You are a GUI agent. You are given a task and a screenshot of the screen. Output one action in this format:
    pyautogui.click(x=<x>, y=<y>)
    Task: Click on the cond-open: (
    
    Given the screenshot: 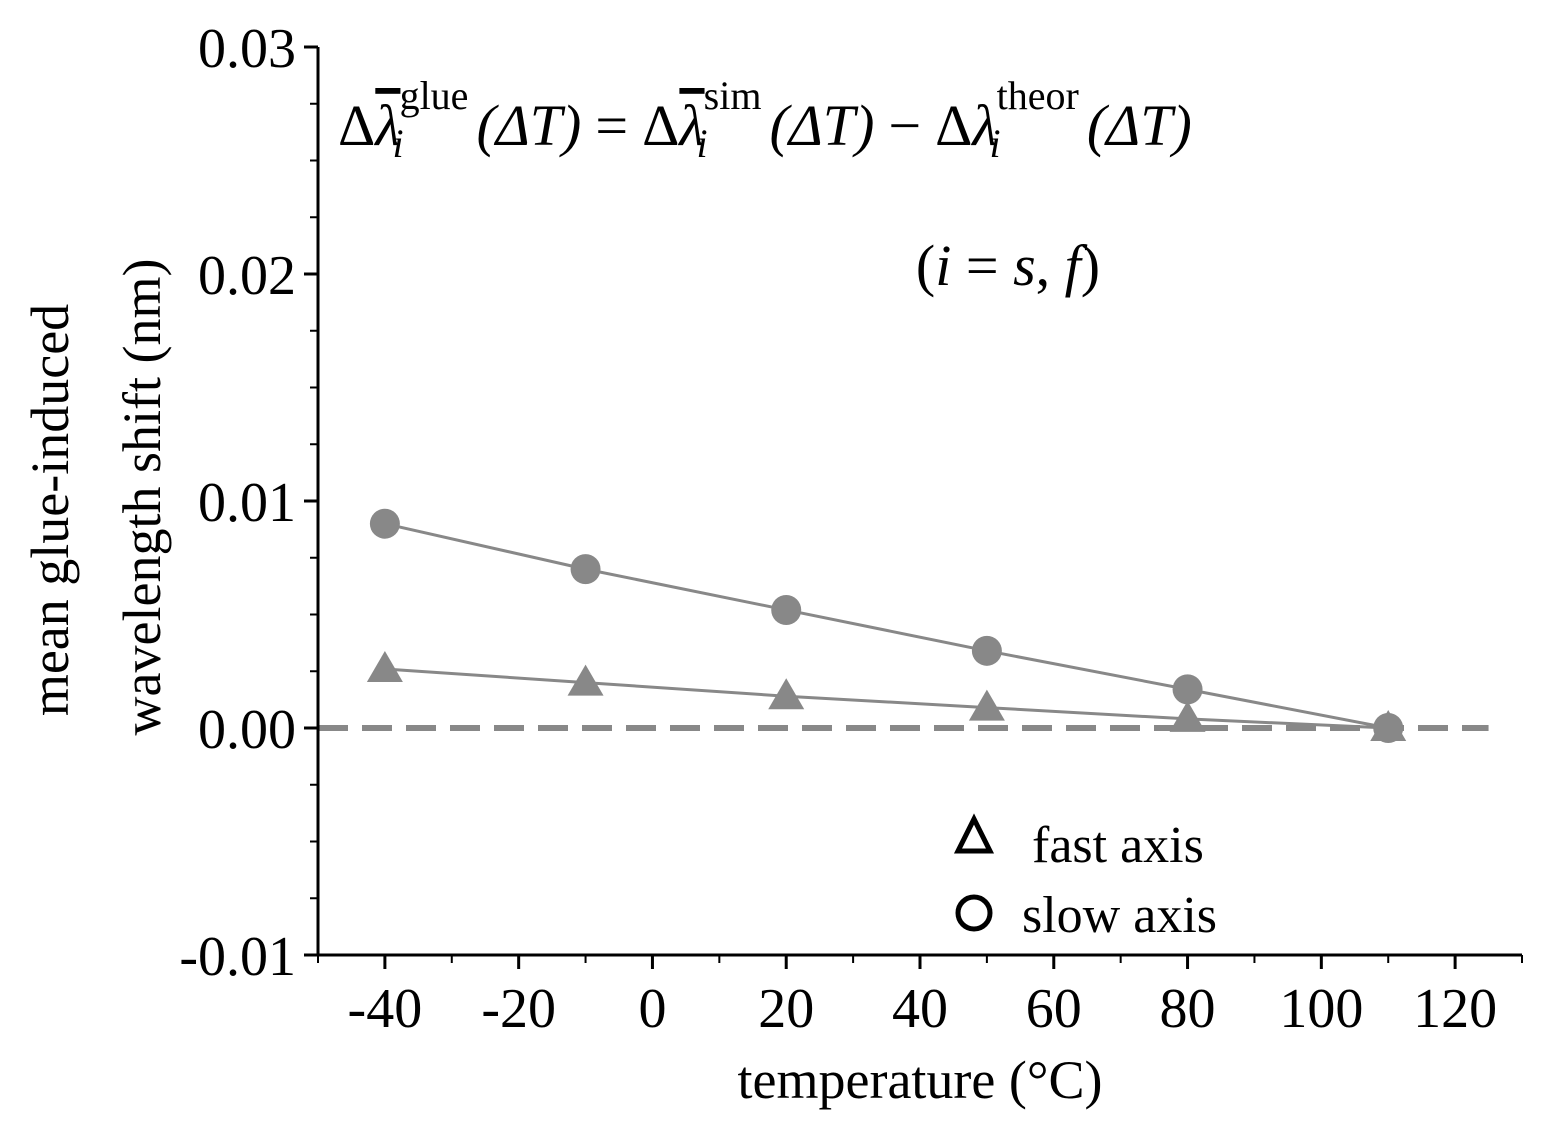 What is the action you would take?
    pyautogui.click(x=925, y=265)
    